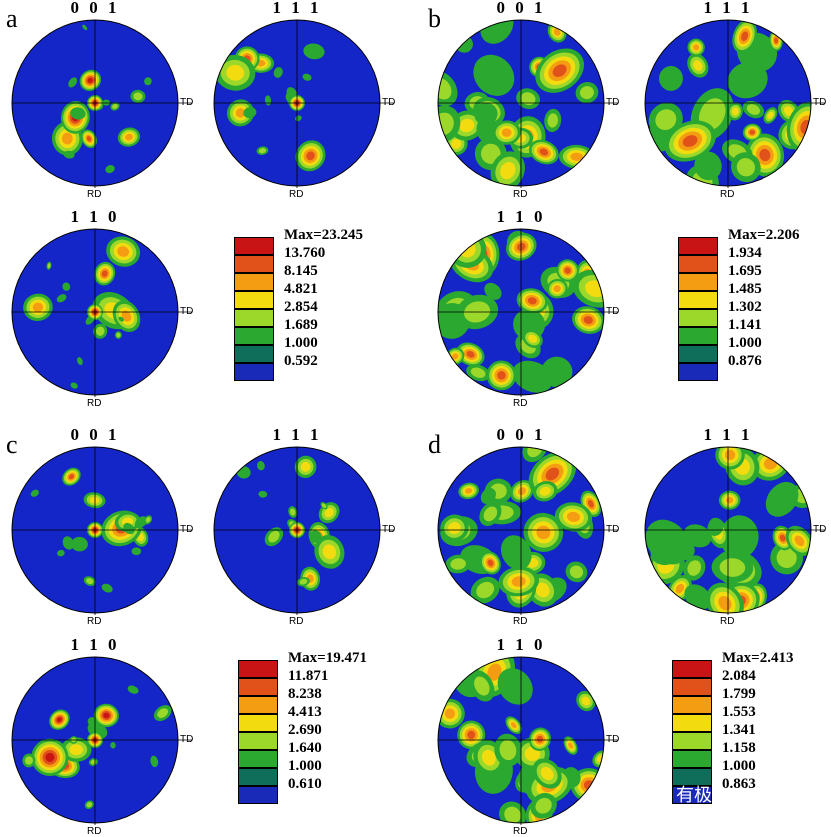 This screenshot has height=837, width=831. What do you see at coordinates (739, 712) in the screenshot?
I see `legend-level-label: 1.553` at bounding box center [739, 712].